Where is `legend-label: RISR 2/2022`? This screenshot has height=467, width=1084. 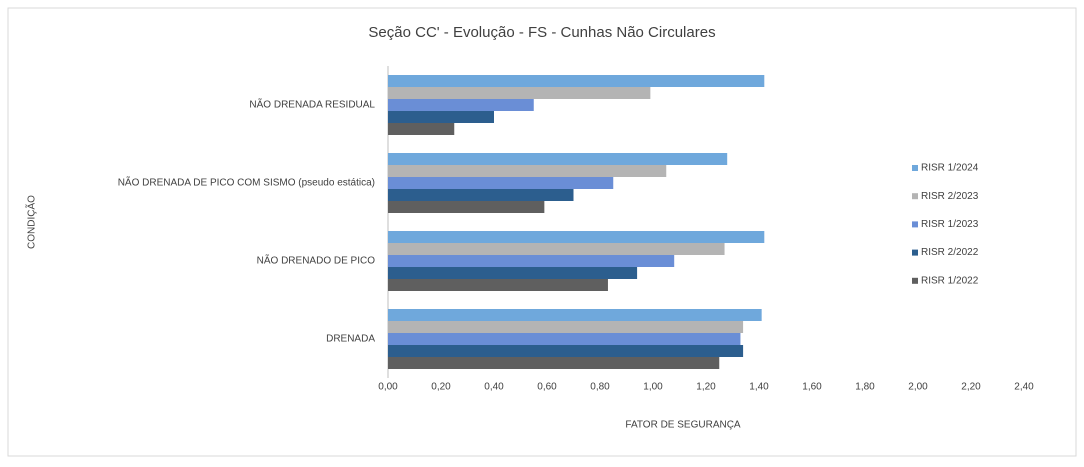 legend-label: RISR 2/2022 is located at coordinates (950, 252).